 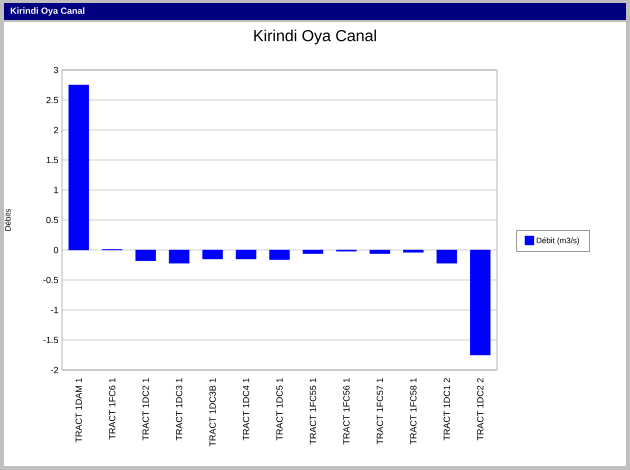 What do you see at coordinates (50, 280) in the screenshot?
I see `y-tick-label: -0.5` at bounding box center [50, 280].